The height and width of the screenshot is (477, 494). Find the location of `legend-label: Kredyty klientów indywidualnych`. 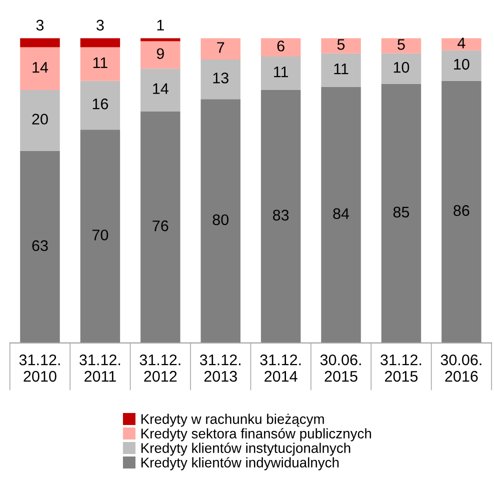

legend-label: Kredyty klientów indywidualnych is located at coordinates (240, 463).